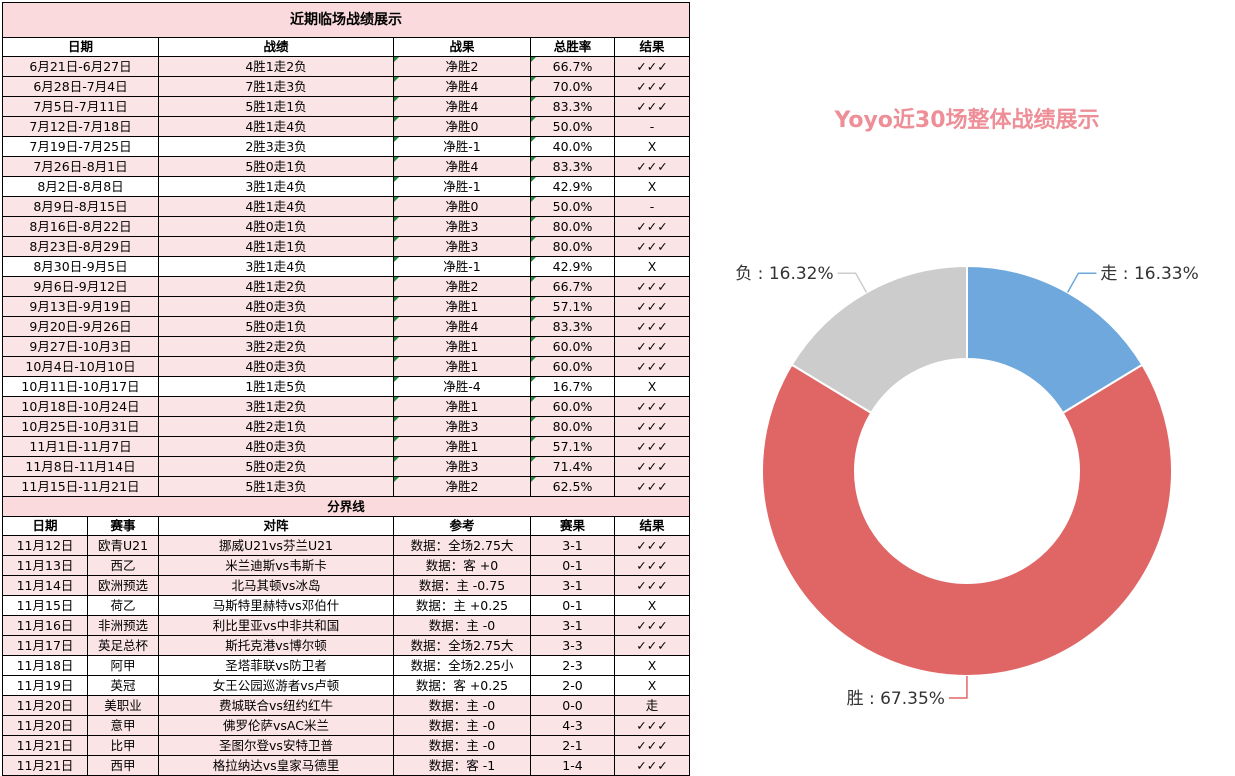 The image size is (1235, 776). What do you see at coordinates (276, 545) in the screenshot?
I see `match-teams: 挪威U21vs芬兰U21` at bounding box center [276, 545].